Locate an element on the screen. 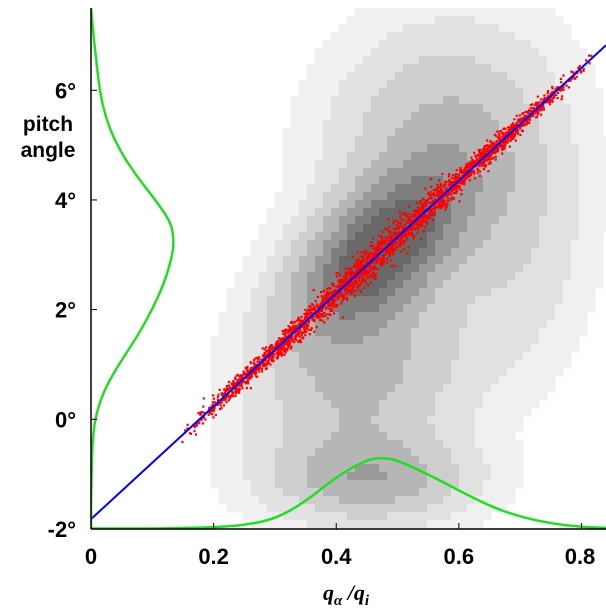  contour-cell-2001 is located at coordinates (239, 404).